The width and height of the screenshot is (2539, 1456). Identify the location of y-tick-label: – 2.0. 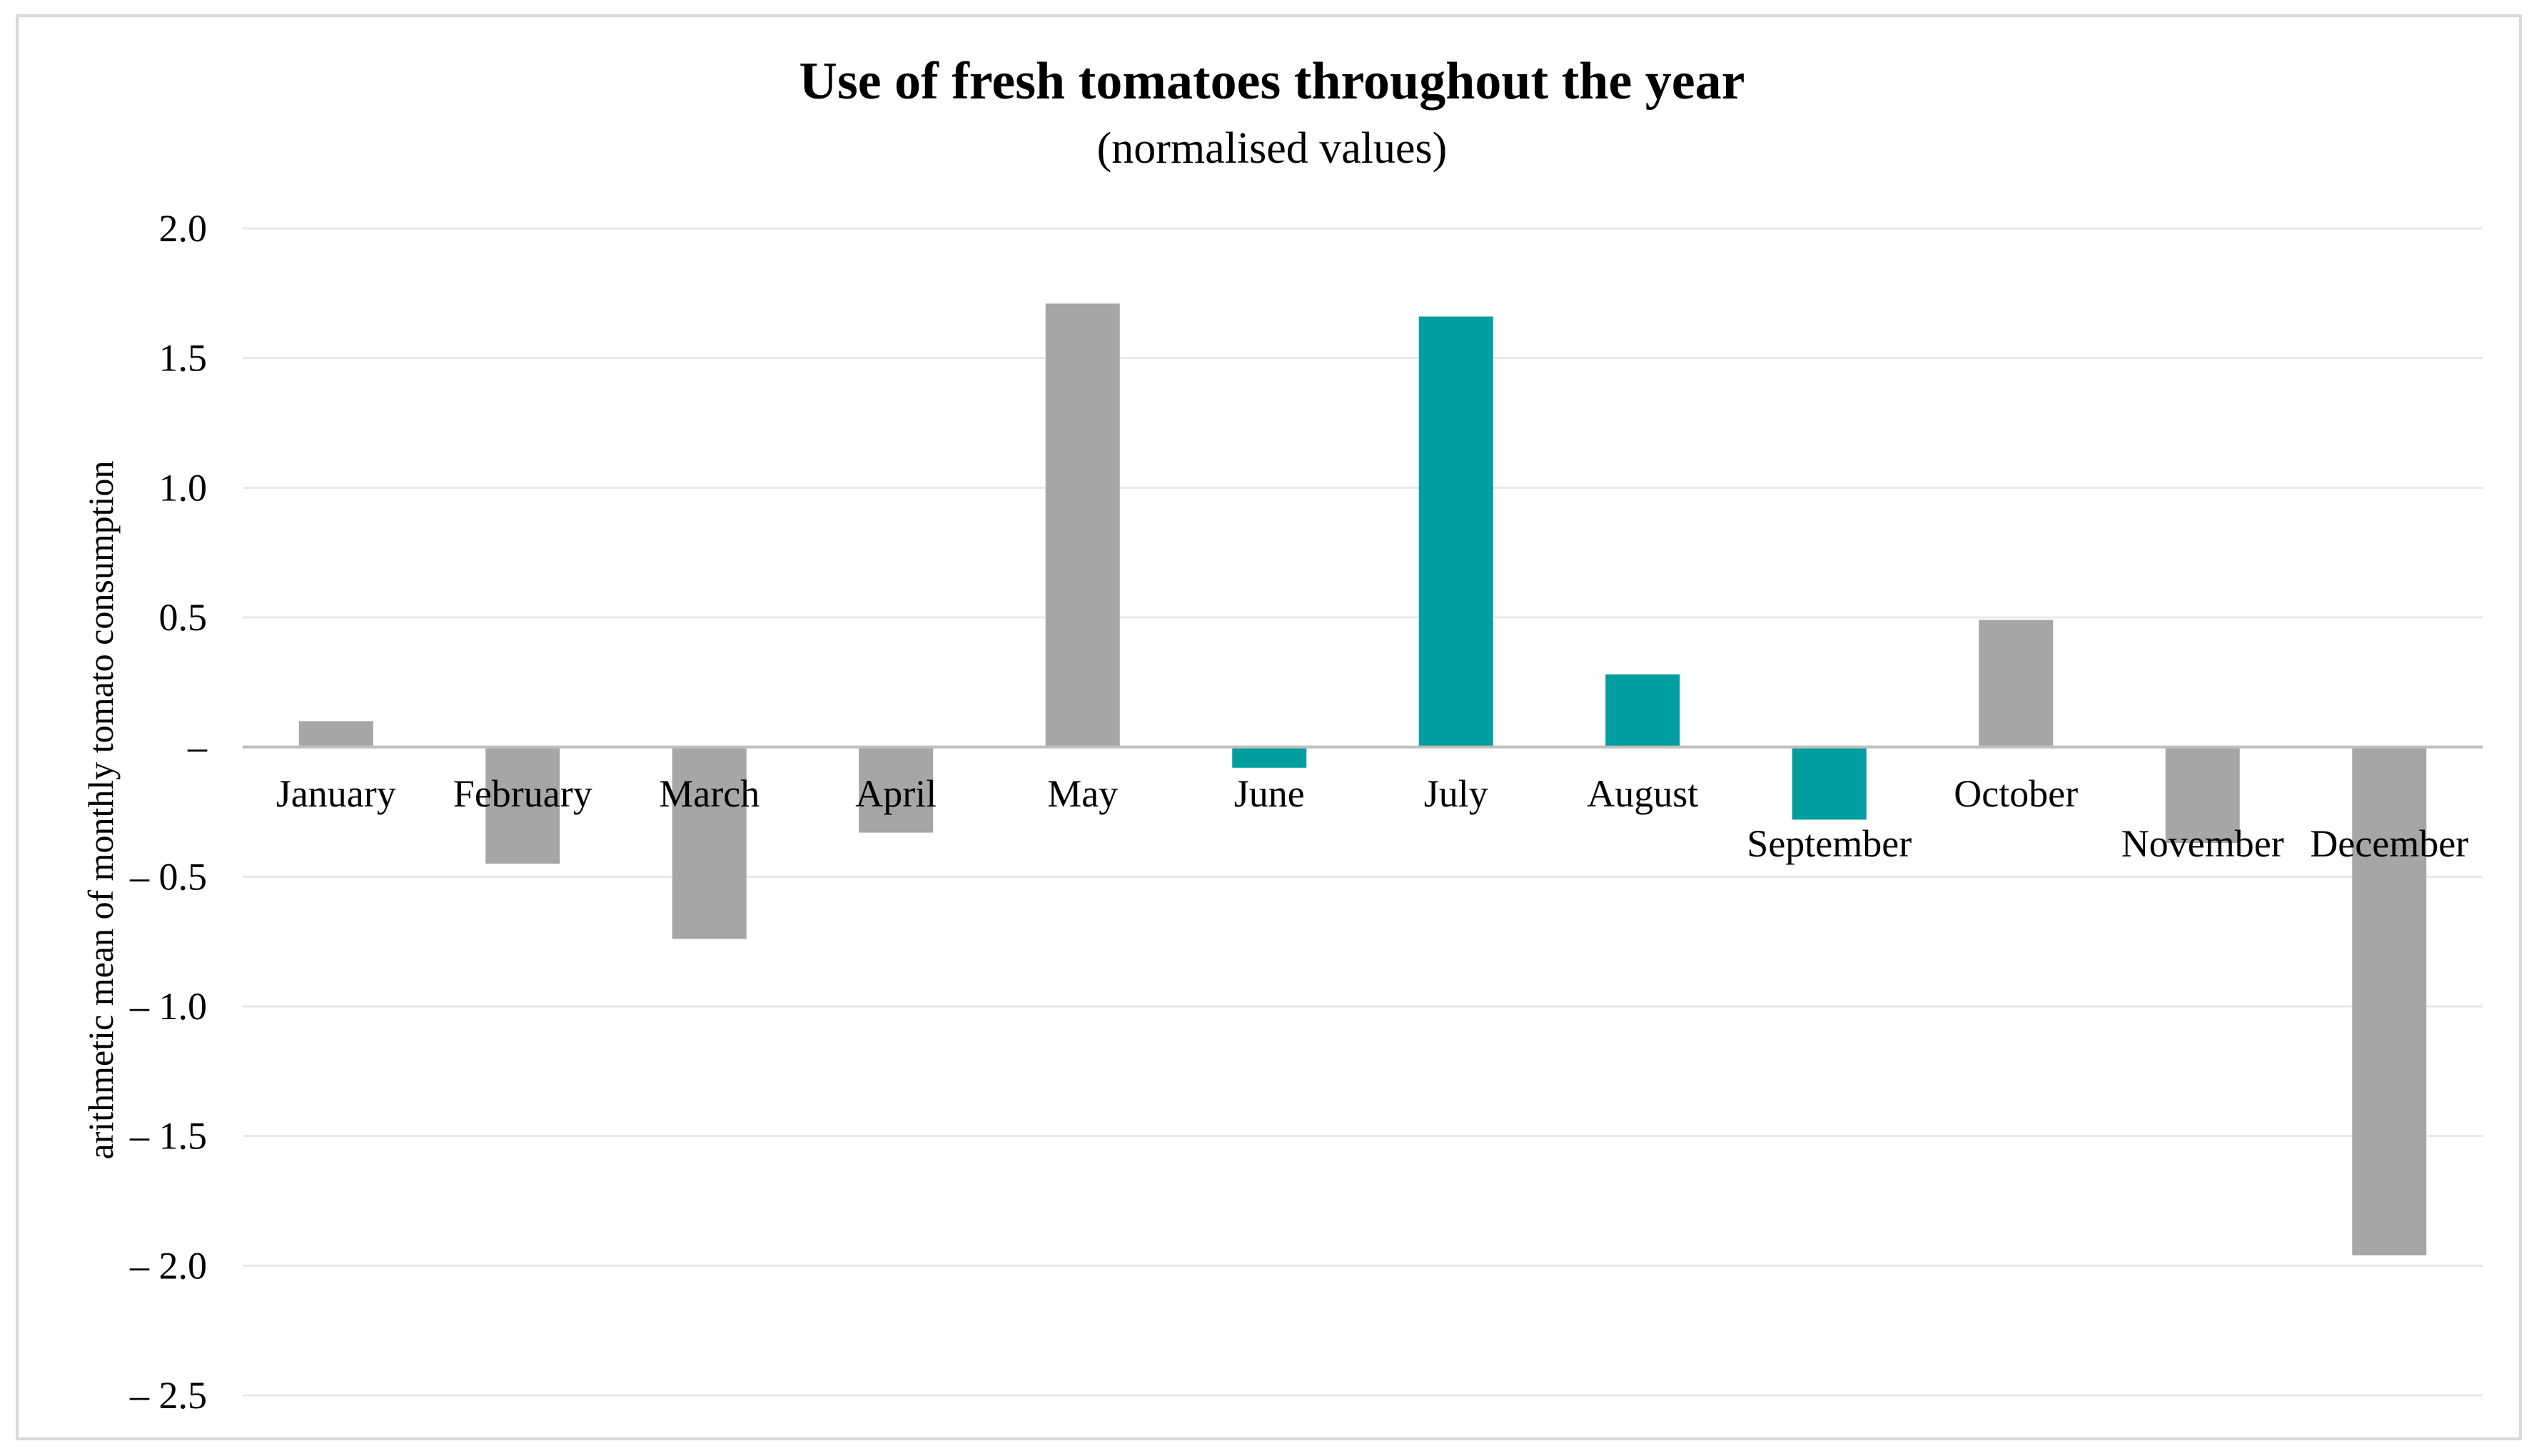
(168, 1265).